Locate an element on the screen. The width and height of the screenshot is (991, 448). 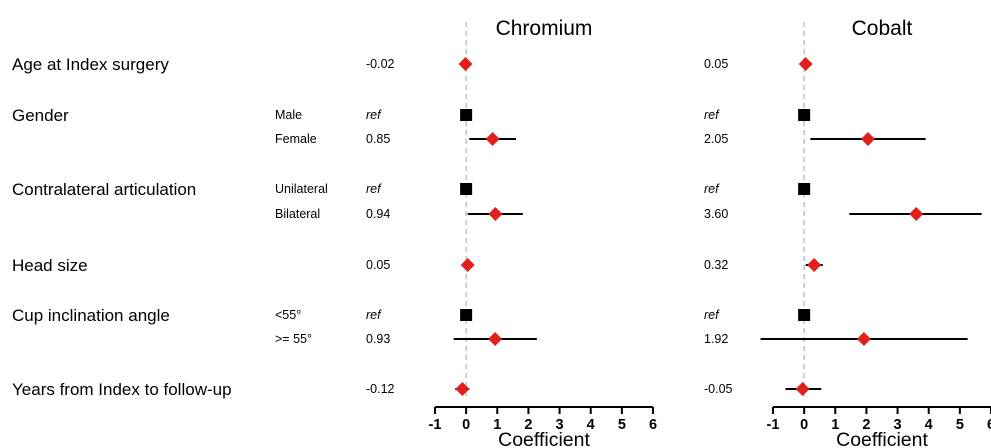
row-level-label: Bilateral is located at coordinates (297, 214).